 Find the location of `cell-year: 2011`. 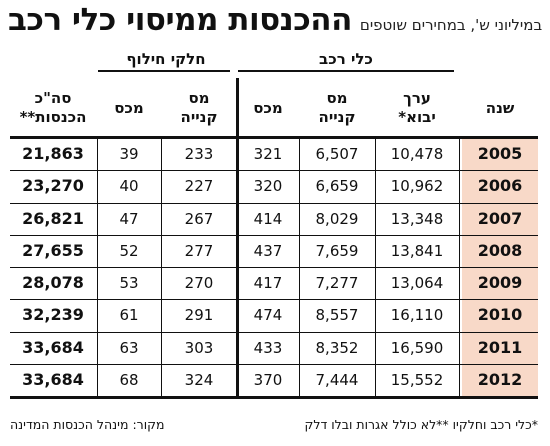

cell-year: 2011 is located at coordinates (500, 347).